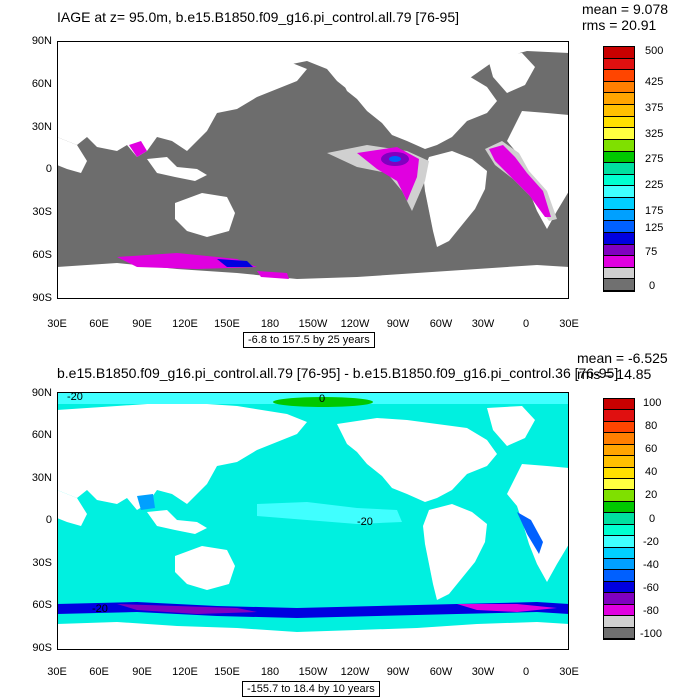 The height and width of the screenshot is (700, 700). Describe the element at coordinates (569, 324) in the screenshot. I see `p1-lon-30e-end: 30E` at that location.